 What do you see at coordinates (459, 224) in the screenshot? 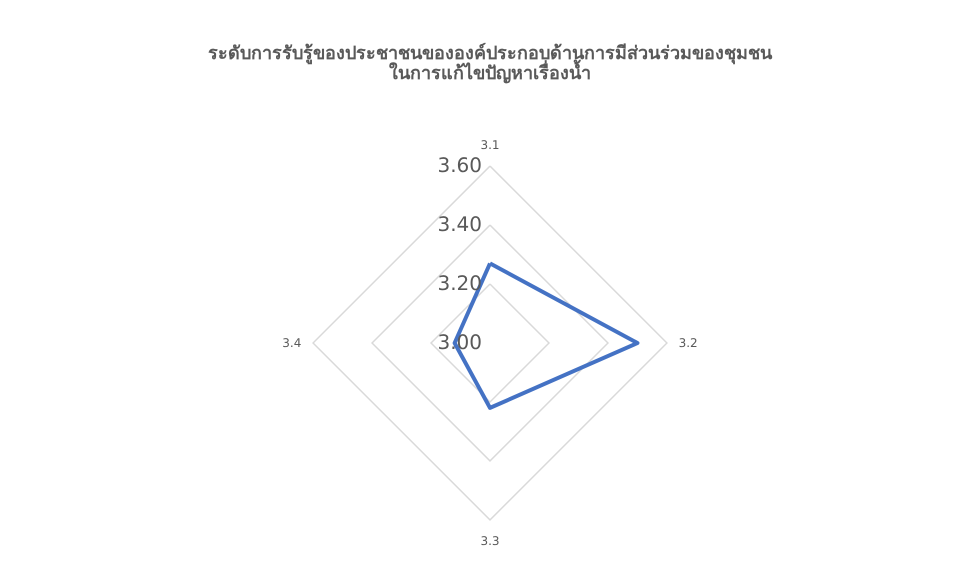
I see `y-tick-label: 3.40` at bounding box center [459, 224].